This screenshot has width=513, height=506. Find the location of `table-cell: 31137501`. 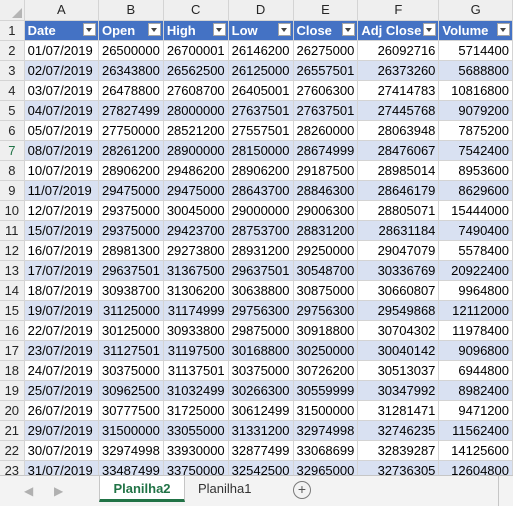

table-cell: 31137501 is located at coordinates (196, 370).